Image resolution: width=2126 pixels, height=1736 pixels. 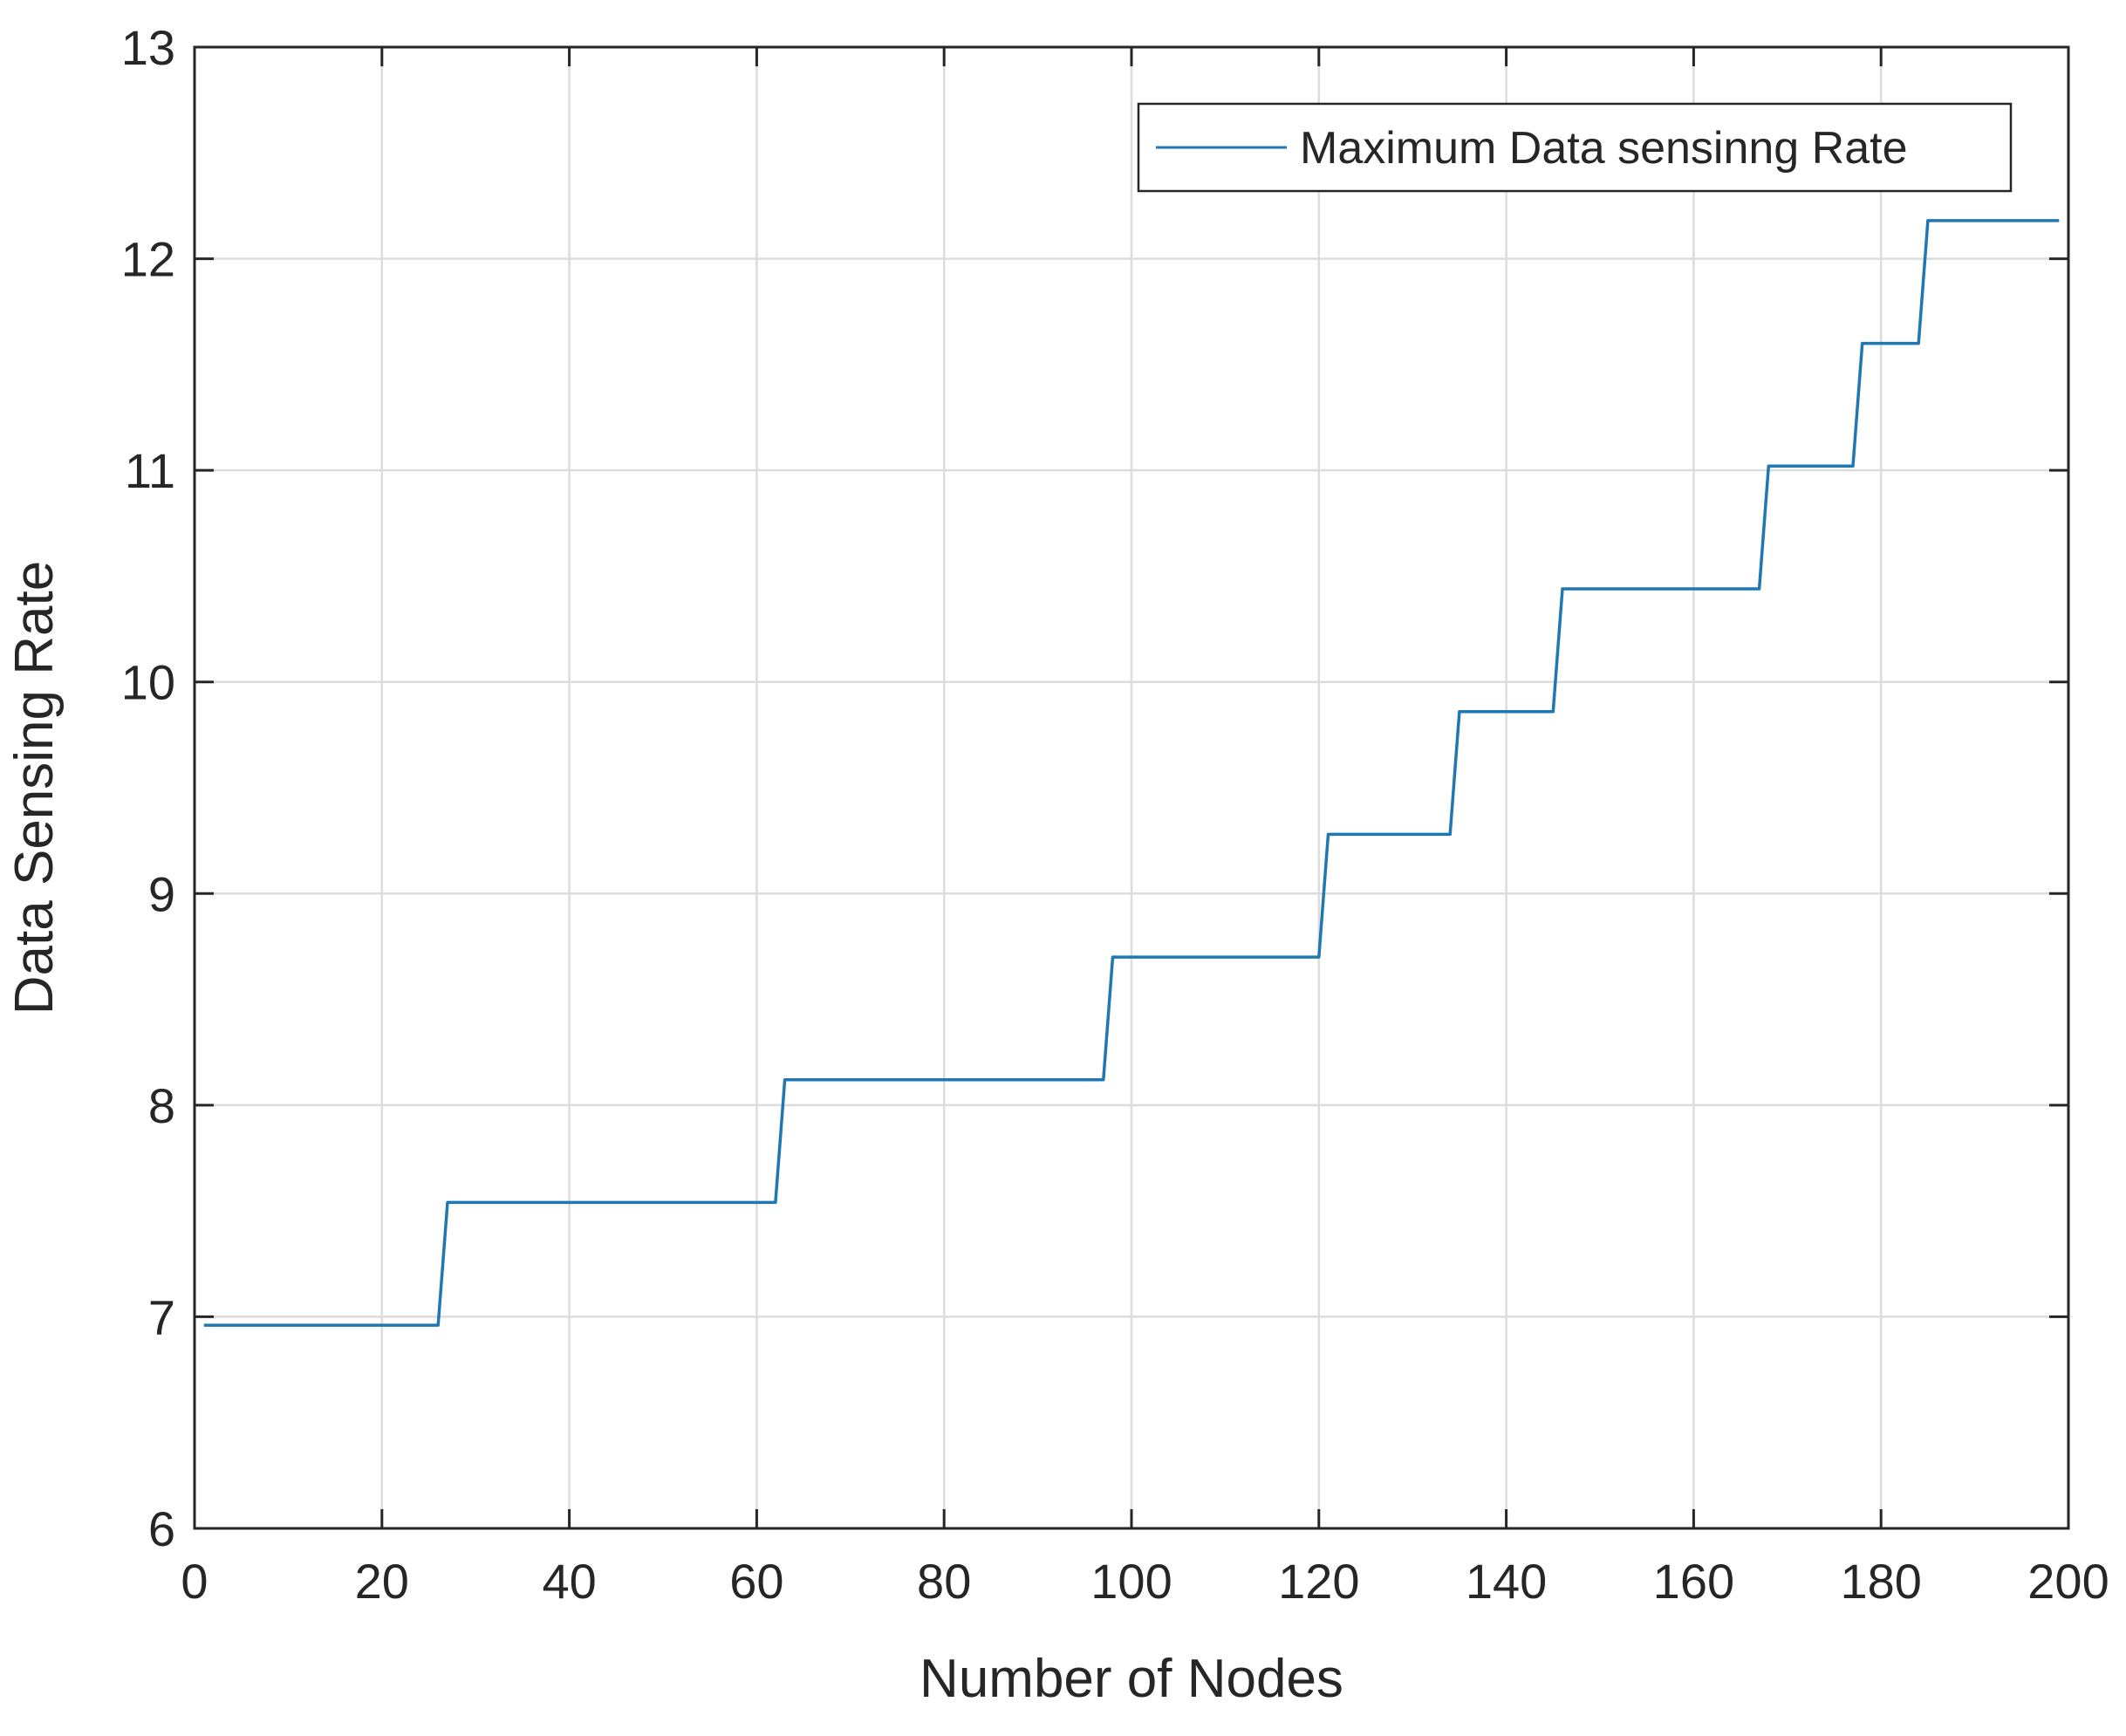 I want to click on y-tick-label: 10, so click(x=148, y=682).